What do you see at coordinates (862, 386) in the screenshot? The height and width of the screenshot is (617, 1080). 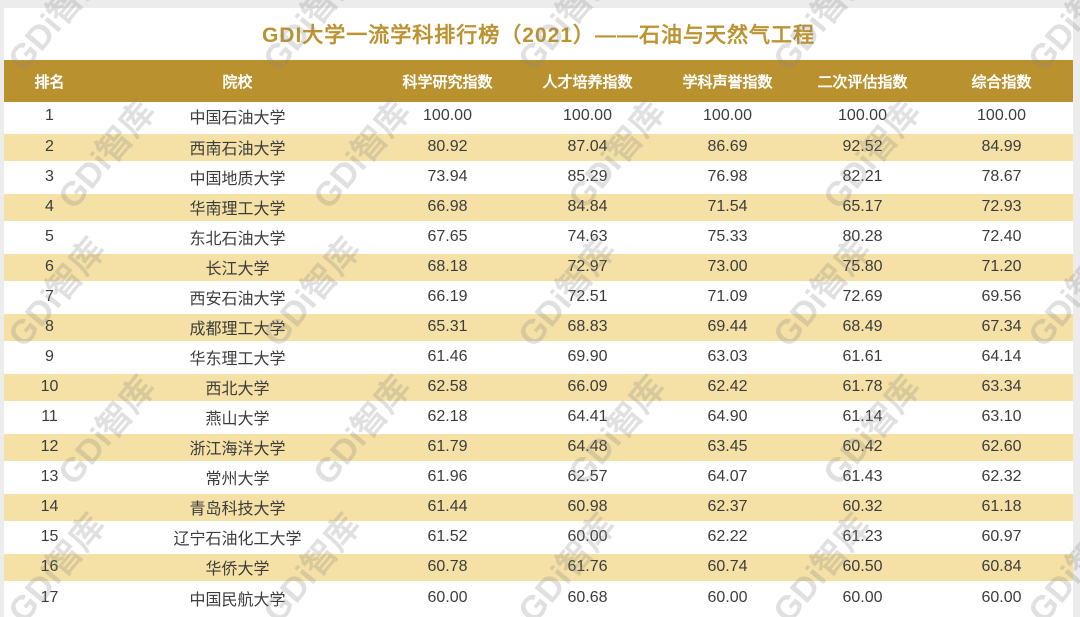 I see `evaluation-index-cell: 61.78` at bounding box center [862, 386].